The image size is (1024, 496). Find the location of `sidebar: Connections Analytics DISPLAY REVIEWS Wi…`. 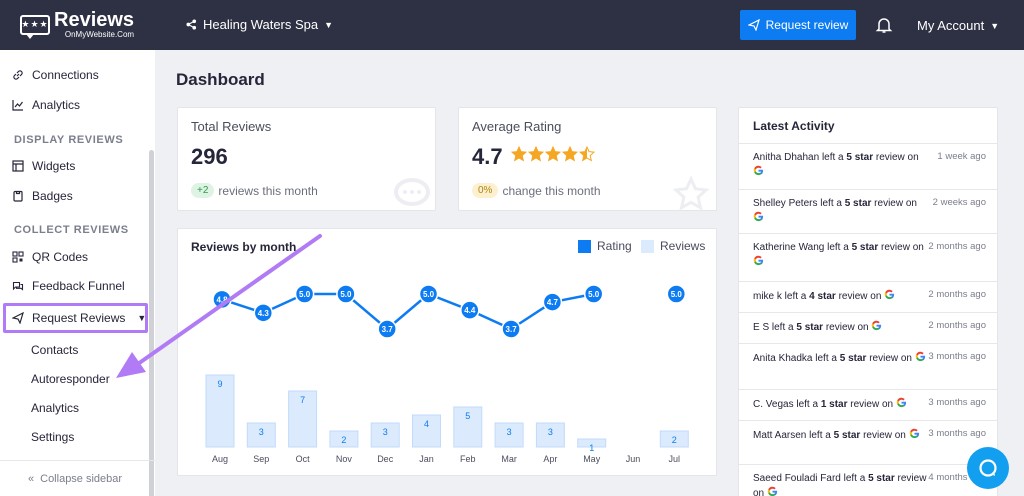

sidebar: Connections Analytics DISPLAY REVIEWS Wi… is located at coordinates (77, 273).